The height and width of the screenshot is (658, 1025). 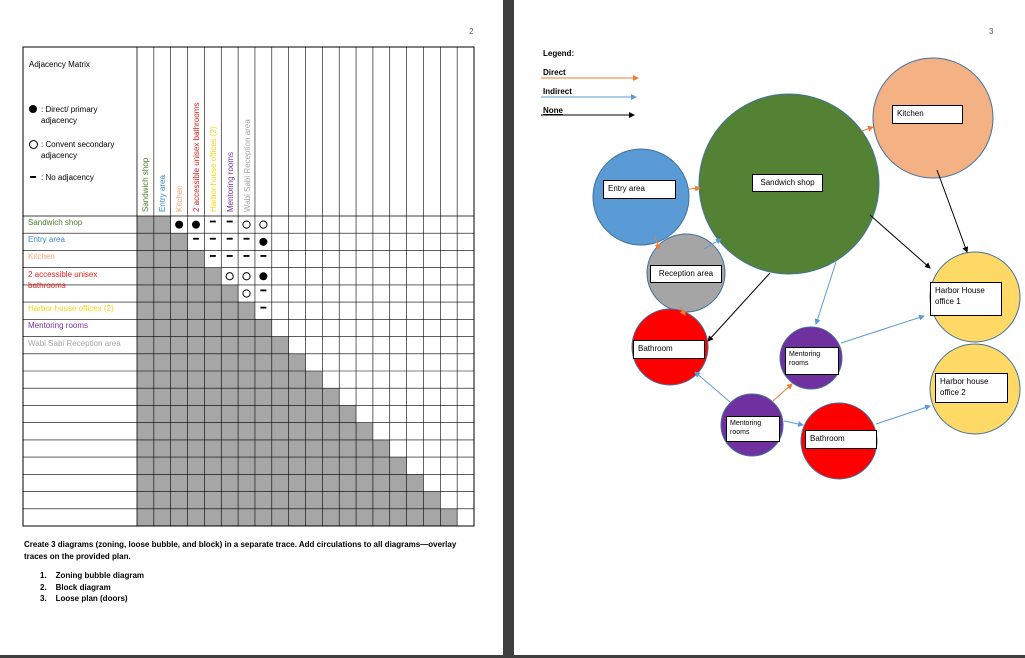 I want to click on reception-area-label: Reception area, so click(x=686, y=274).